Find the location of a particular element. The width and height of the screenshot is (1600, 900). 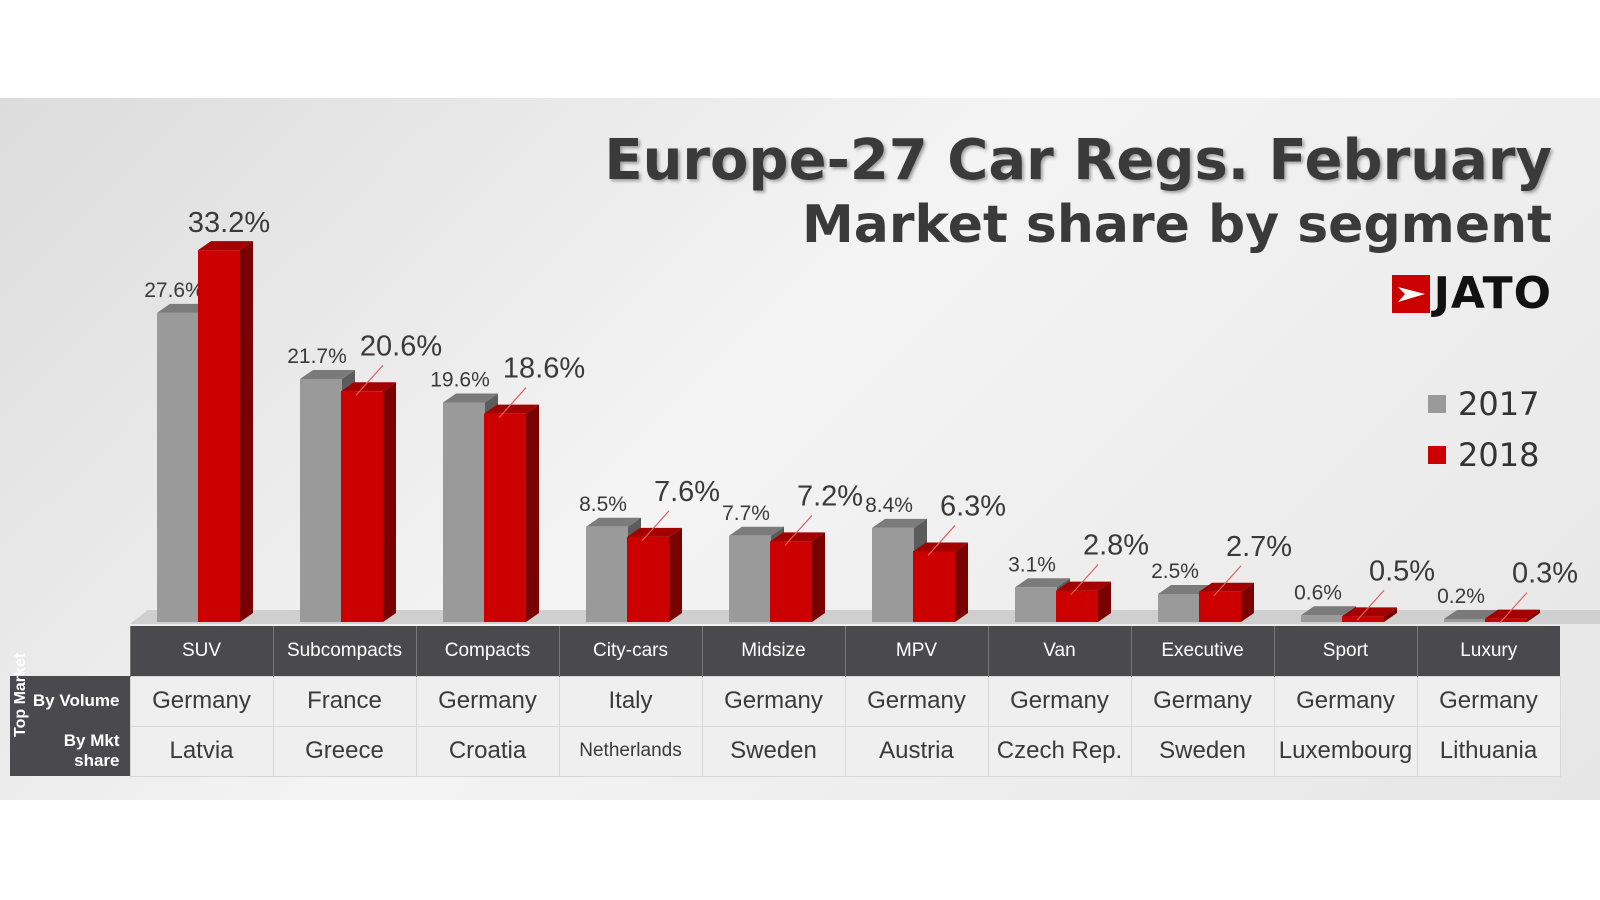

data-label-2017: 19.6% is located at coordinates (460, 379).